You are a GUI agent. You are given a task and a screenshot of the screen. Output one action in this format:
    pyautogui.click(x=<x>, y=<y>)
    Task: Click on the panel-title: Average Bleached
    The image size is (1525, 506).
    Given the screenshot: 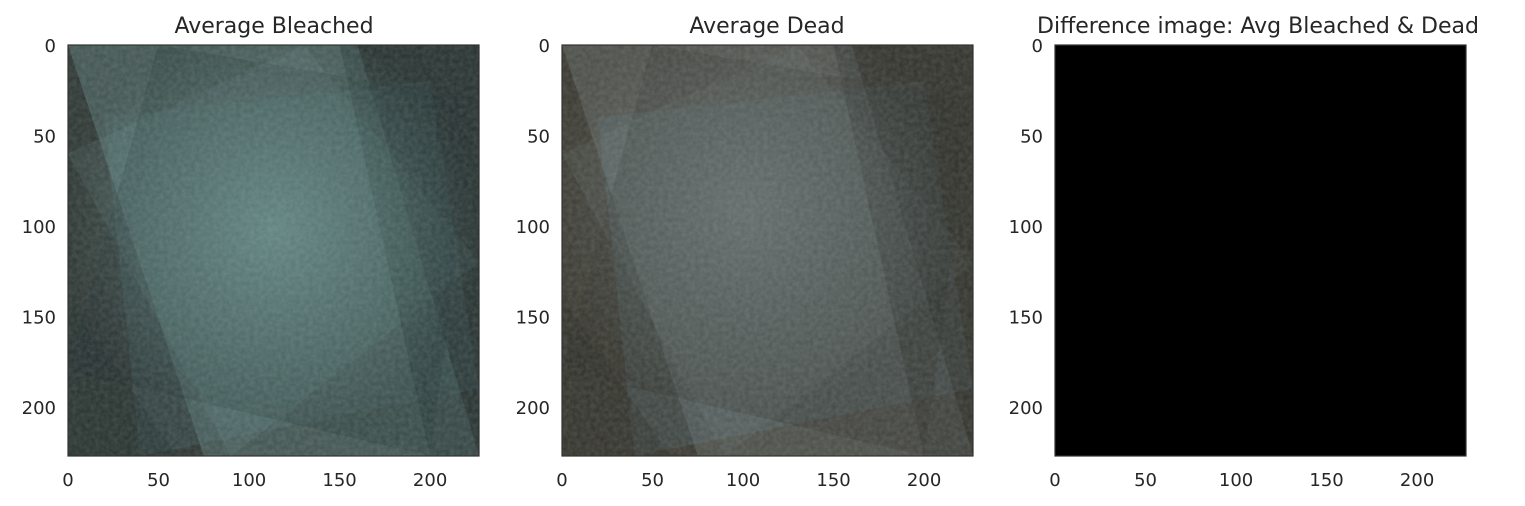 What is the action you would take?
    pyautogui.click(x=273, y=26)
    